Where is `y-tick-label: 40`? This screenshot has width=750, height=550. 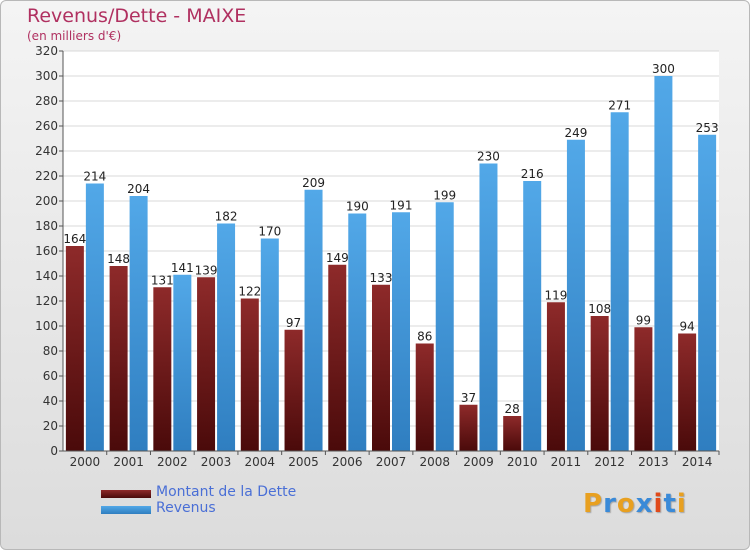
y-tick-label: 40 is located at coordinates (50, 401).